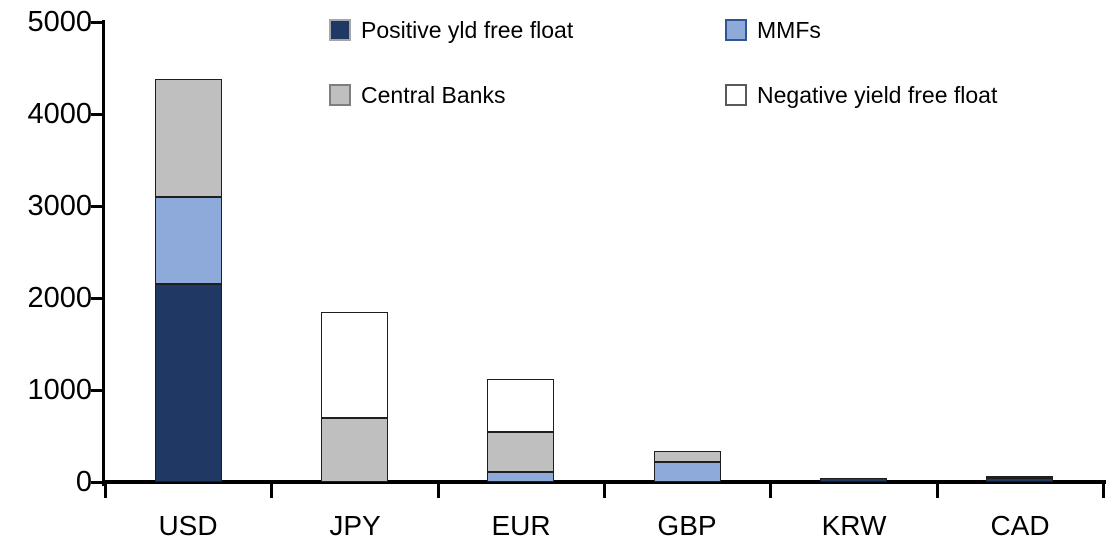 The width and height of the screenshot is (1109, 556). Describe the element at coordinates (103, 253) in the screenshot. I see `y-axis-line` at that location.